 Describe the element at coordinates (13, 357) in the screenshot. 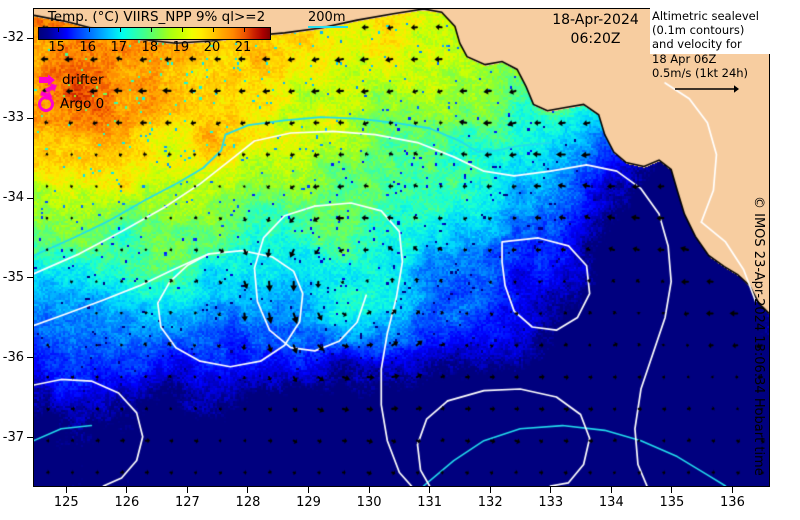

I see `y-axis-tick-label: -36` at that location.